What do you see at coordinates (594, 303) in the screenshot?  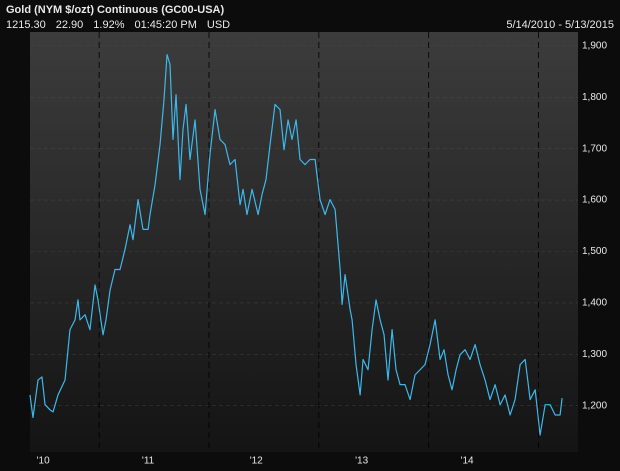 I see `y-tick-label: 1,400` at bounding box center [594, 303].